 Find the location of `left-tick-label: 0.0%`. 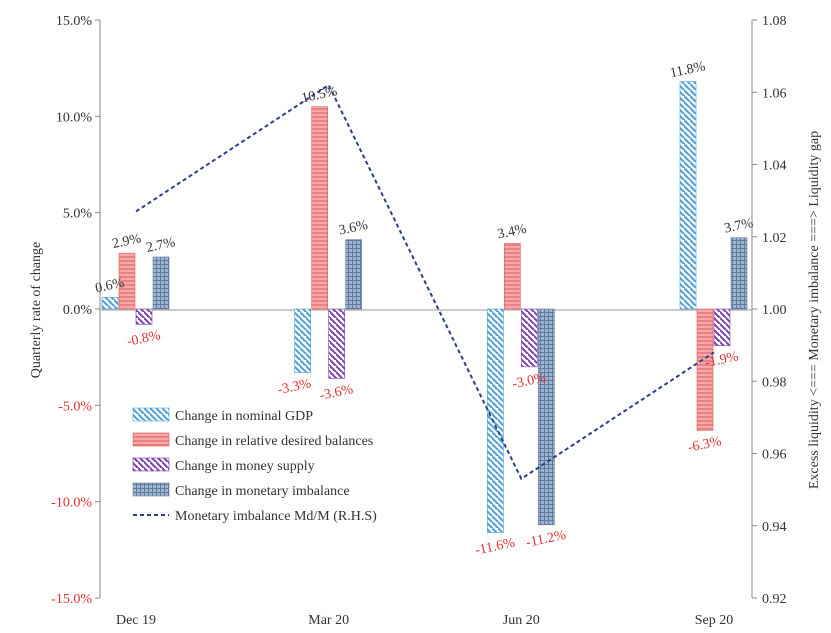

left-tick-label: 0.0% is located at coordinates (78, 310).